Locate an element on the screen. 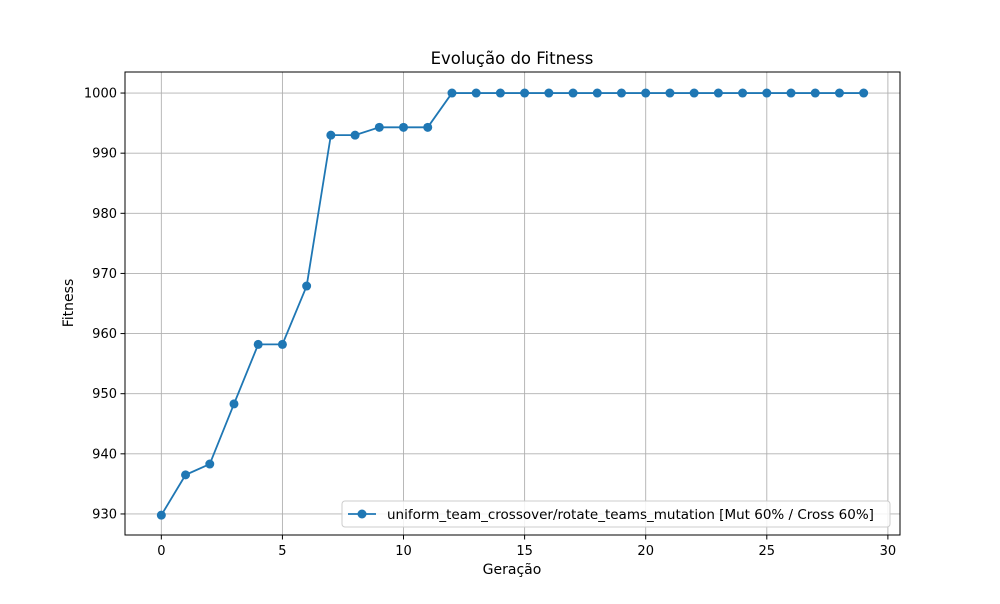  chart-title: Evolução do Fitness is located at coordinates (512, 58).